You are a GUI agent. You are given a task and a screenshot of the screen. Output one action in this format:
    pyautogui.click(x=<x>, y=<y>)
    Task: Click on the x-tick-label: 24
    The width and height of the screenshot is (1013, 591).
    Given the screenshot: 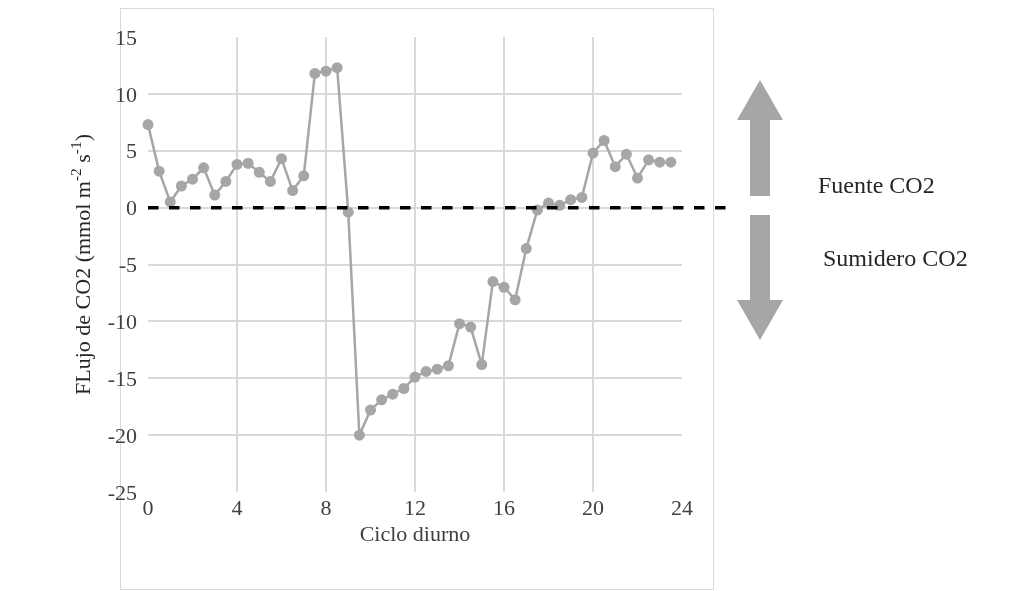 What is the action you would take?
    pyautogui.click(x=682, y=507)
    